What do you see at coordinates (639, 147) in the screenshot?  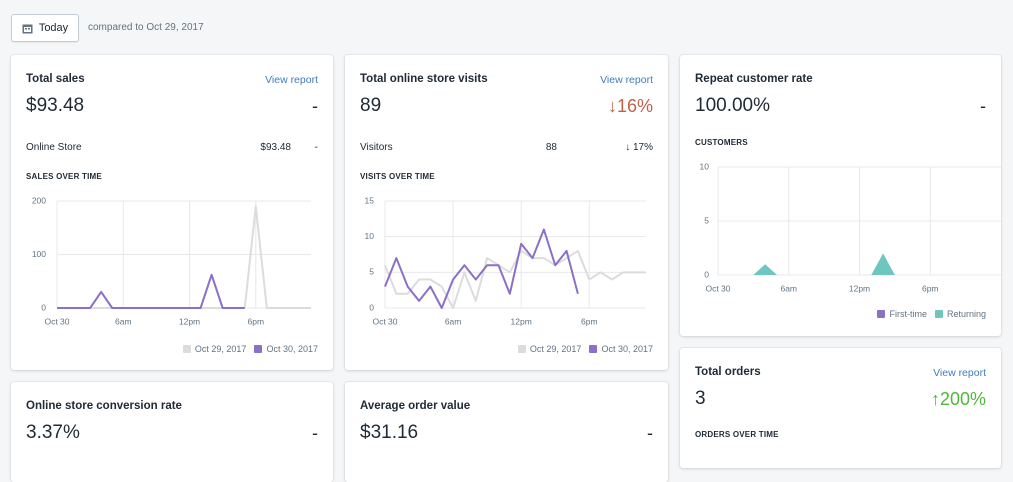 I see `breakdown-change: ↓ 17%` at bounding box center [639, 147].